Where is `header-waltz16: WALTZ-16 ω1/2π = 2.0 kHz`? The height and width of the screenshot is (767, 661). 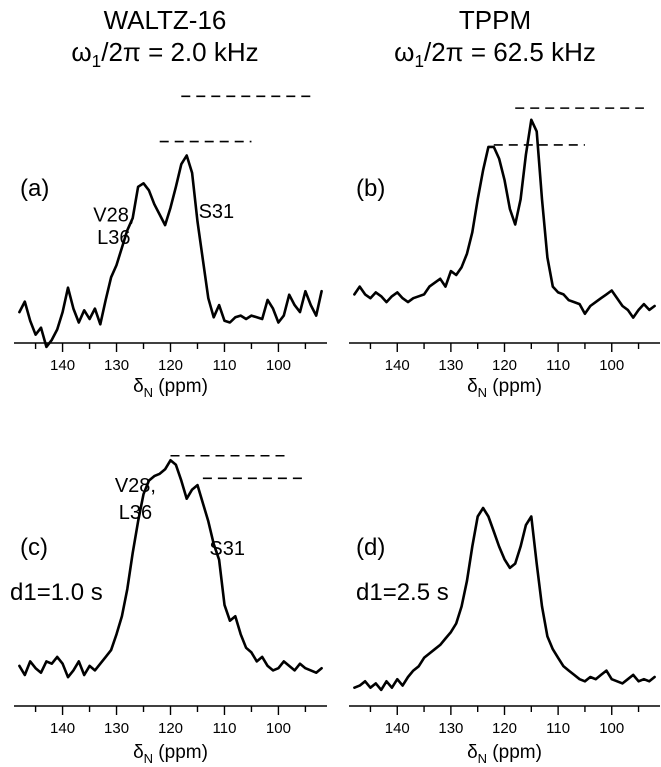 header-waltz16: WALTZ-16 ω1/2π = 2.0 kHz is located at coordinates (165, 40).